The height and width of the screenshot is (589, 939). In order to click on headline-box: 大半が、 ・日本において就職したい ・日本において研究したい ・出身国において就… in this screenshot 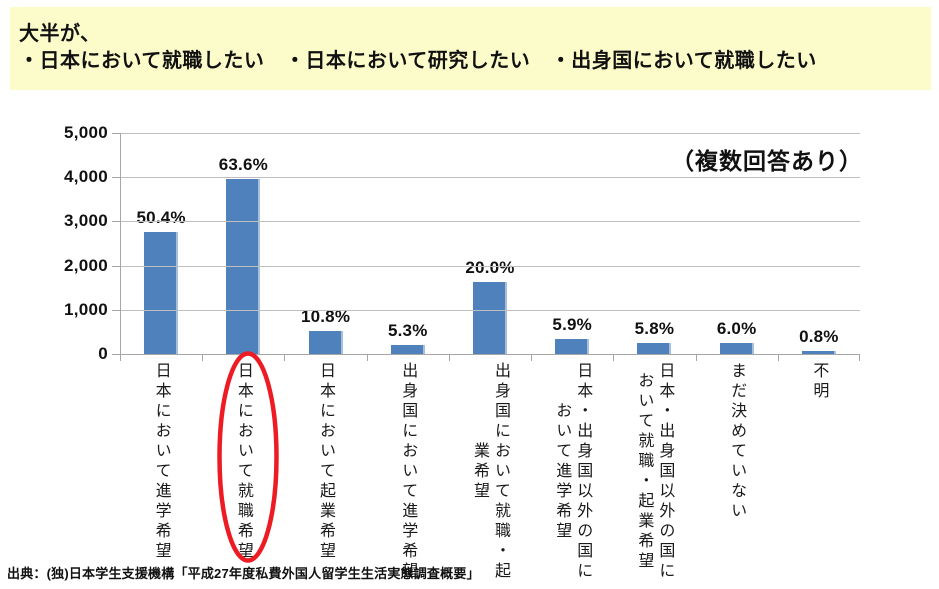, I will do `click(470, 48)`.